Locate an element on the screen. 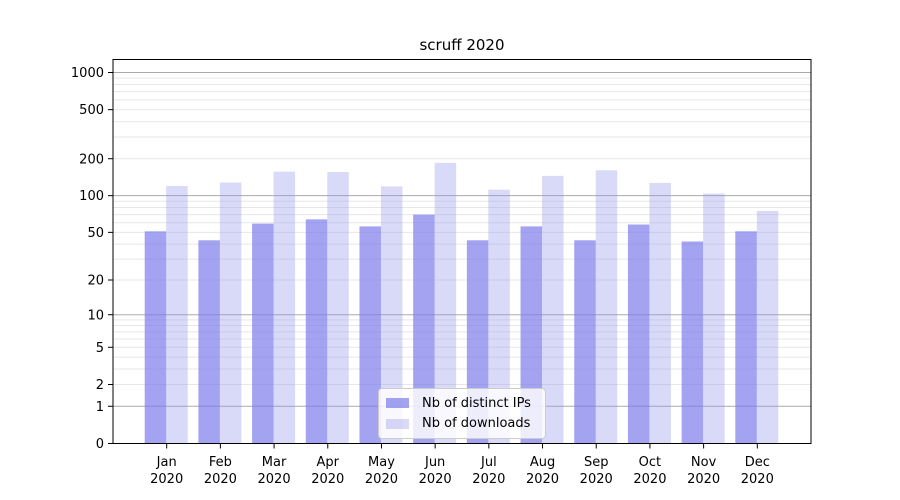 Image resolution: width=900 pixels, height=500 pixels. bar-downloads-may is located at coordinates (391, 315).